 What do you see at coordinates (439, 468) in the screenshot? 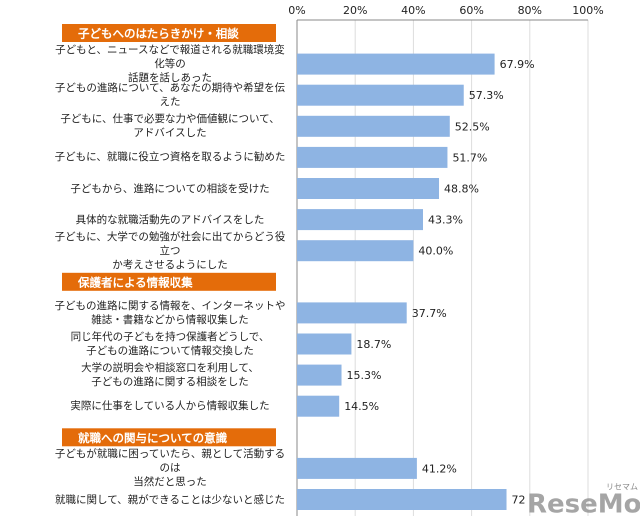
I see `value-label: 41.2%` at bounding box center [439, 468].